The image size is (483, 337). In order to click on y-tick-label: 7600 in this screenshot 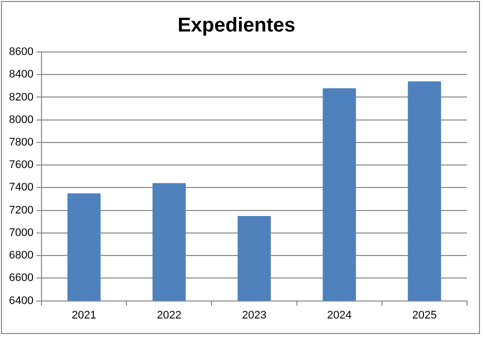, I will do `click(21, 165)`.